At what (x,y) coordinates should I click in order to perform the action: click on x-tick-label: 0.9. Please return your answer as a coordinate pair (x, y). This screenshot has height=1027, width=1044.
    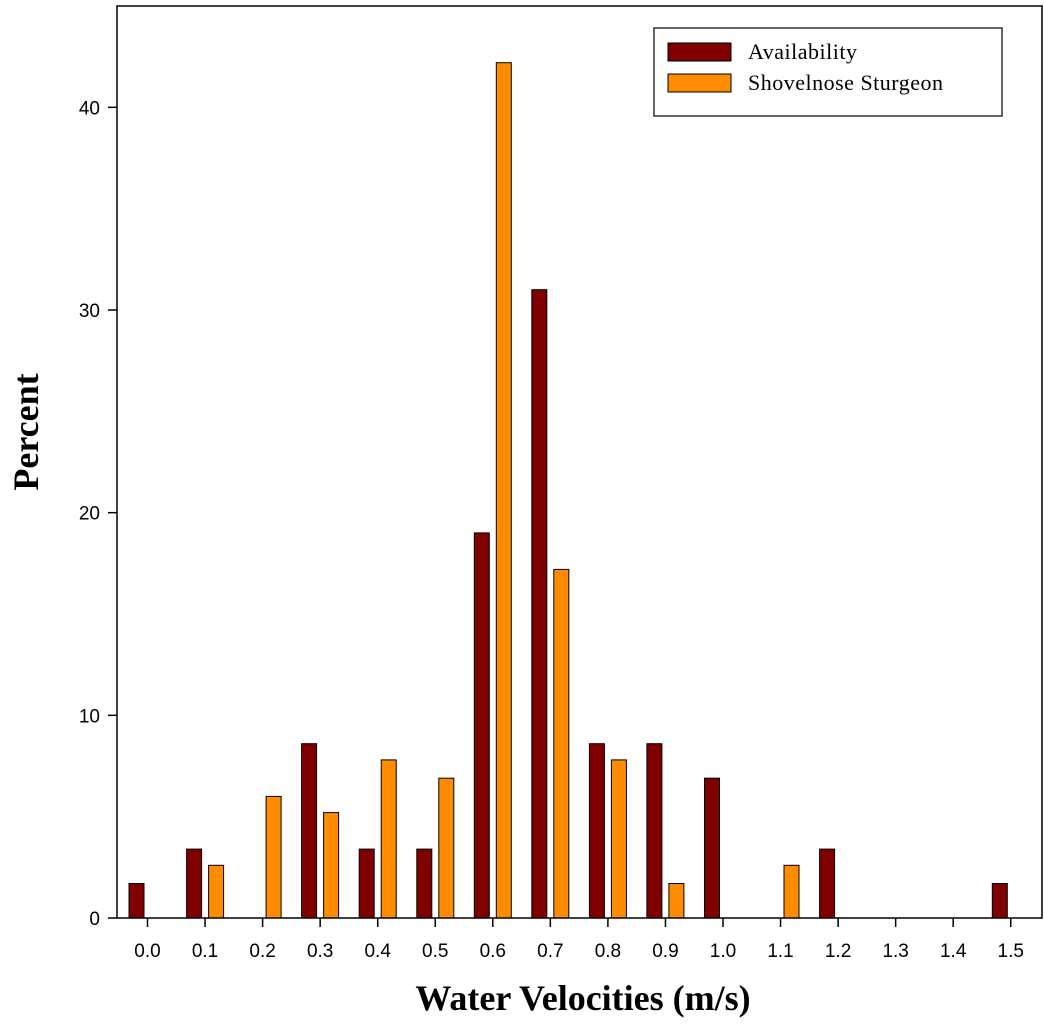
    Looking at the image, I should click on (665, 951).